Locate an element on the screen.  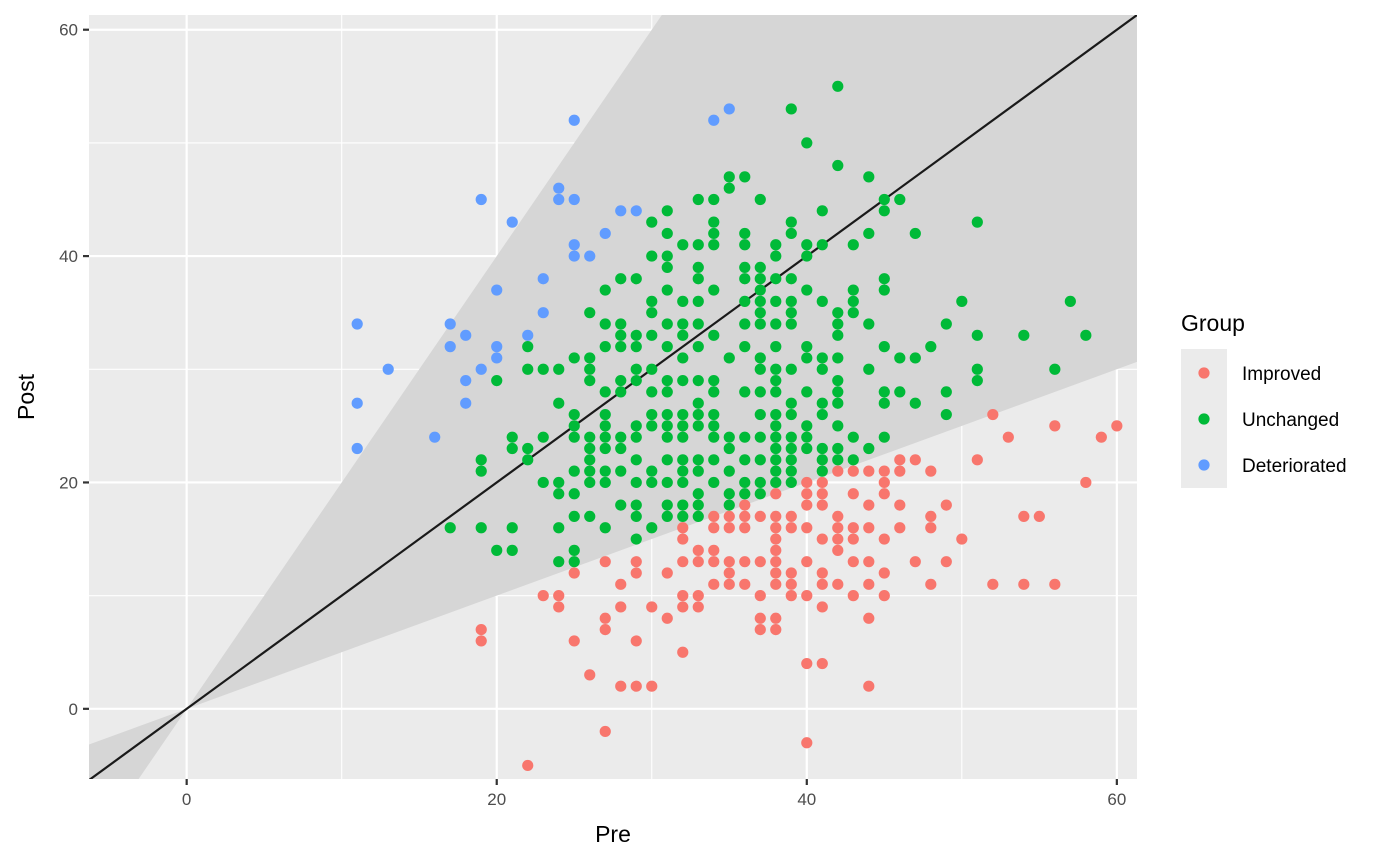
y-tick-label: 60 is located at coordinates (68, 30).